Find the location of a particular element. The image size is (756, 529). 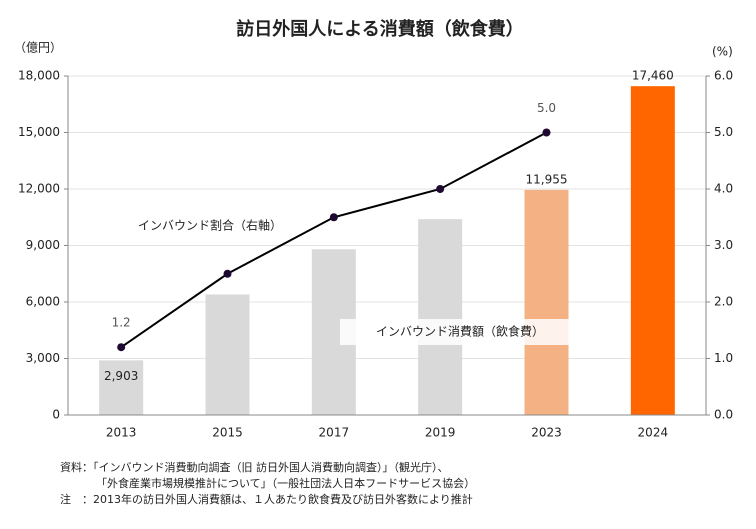

y-axis-unit: （億円） is located at coordinates (38, 48).